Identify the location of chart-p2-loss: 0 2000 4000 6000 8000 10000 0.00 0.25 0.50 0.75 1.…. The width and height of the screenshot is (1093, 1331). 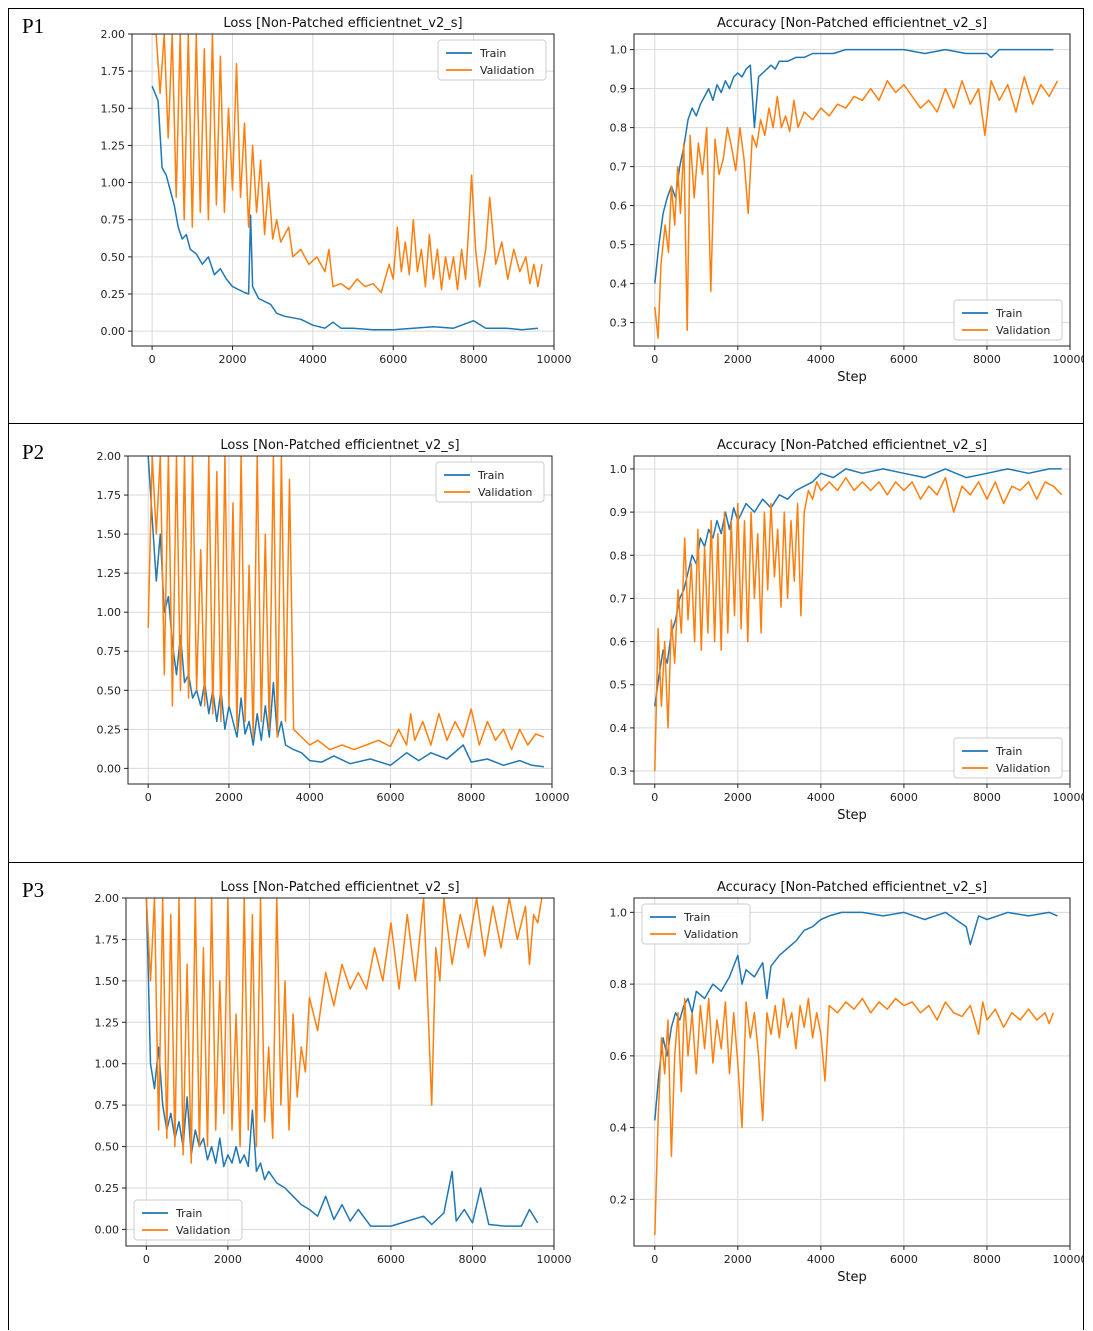
(333, 621).